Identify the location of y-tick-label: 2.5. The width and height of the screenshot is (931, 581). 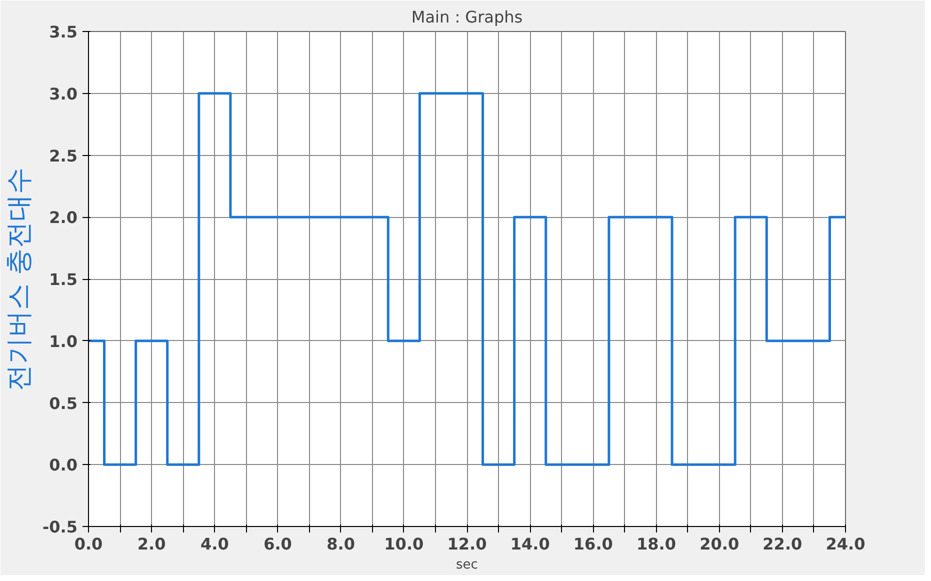
(63, 156).